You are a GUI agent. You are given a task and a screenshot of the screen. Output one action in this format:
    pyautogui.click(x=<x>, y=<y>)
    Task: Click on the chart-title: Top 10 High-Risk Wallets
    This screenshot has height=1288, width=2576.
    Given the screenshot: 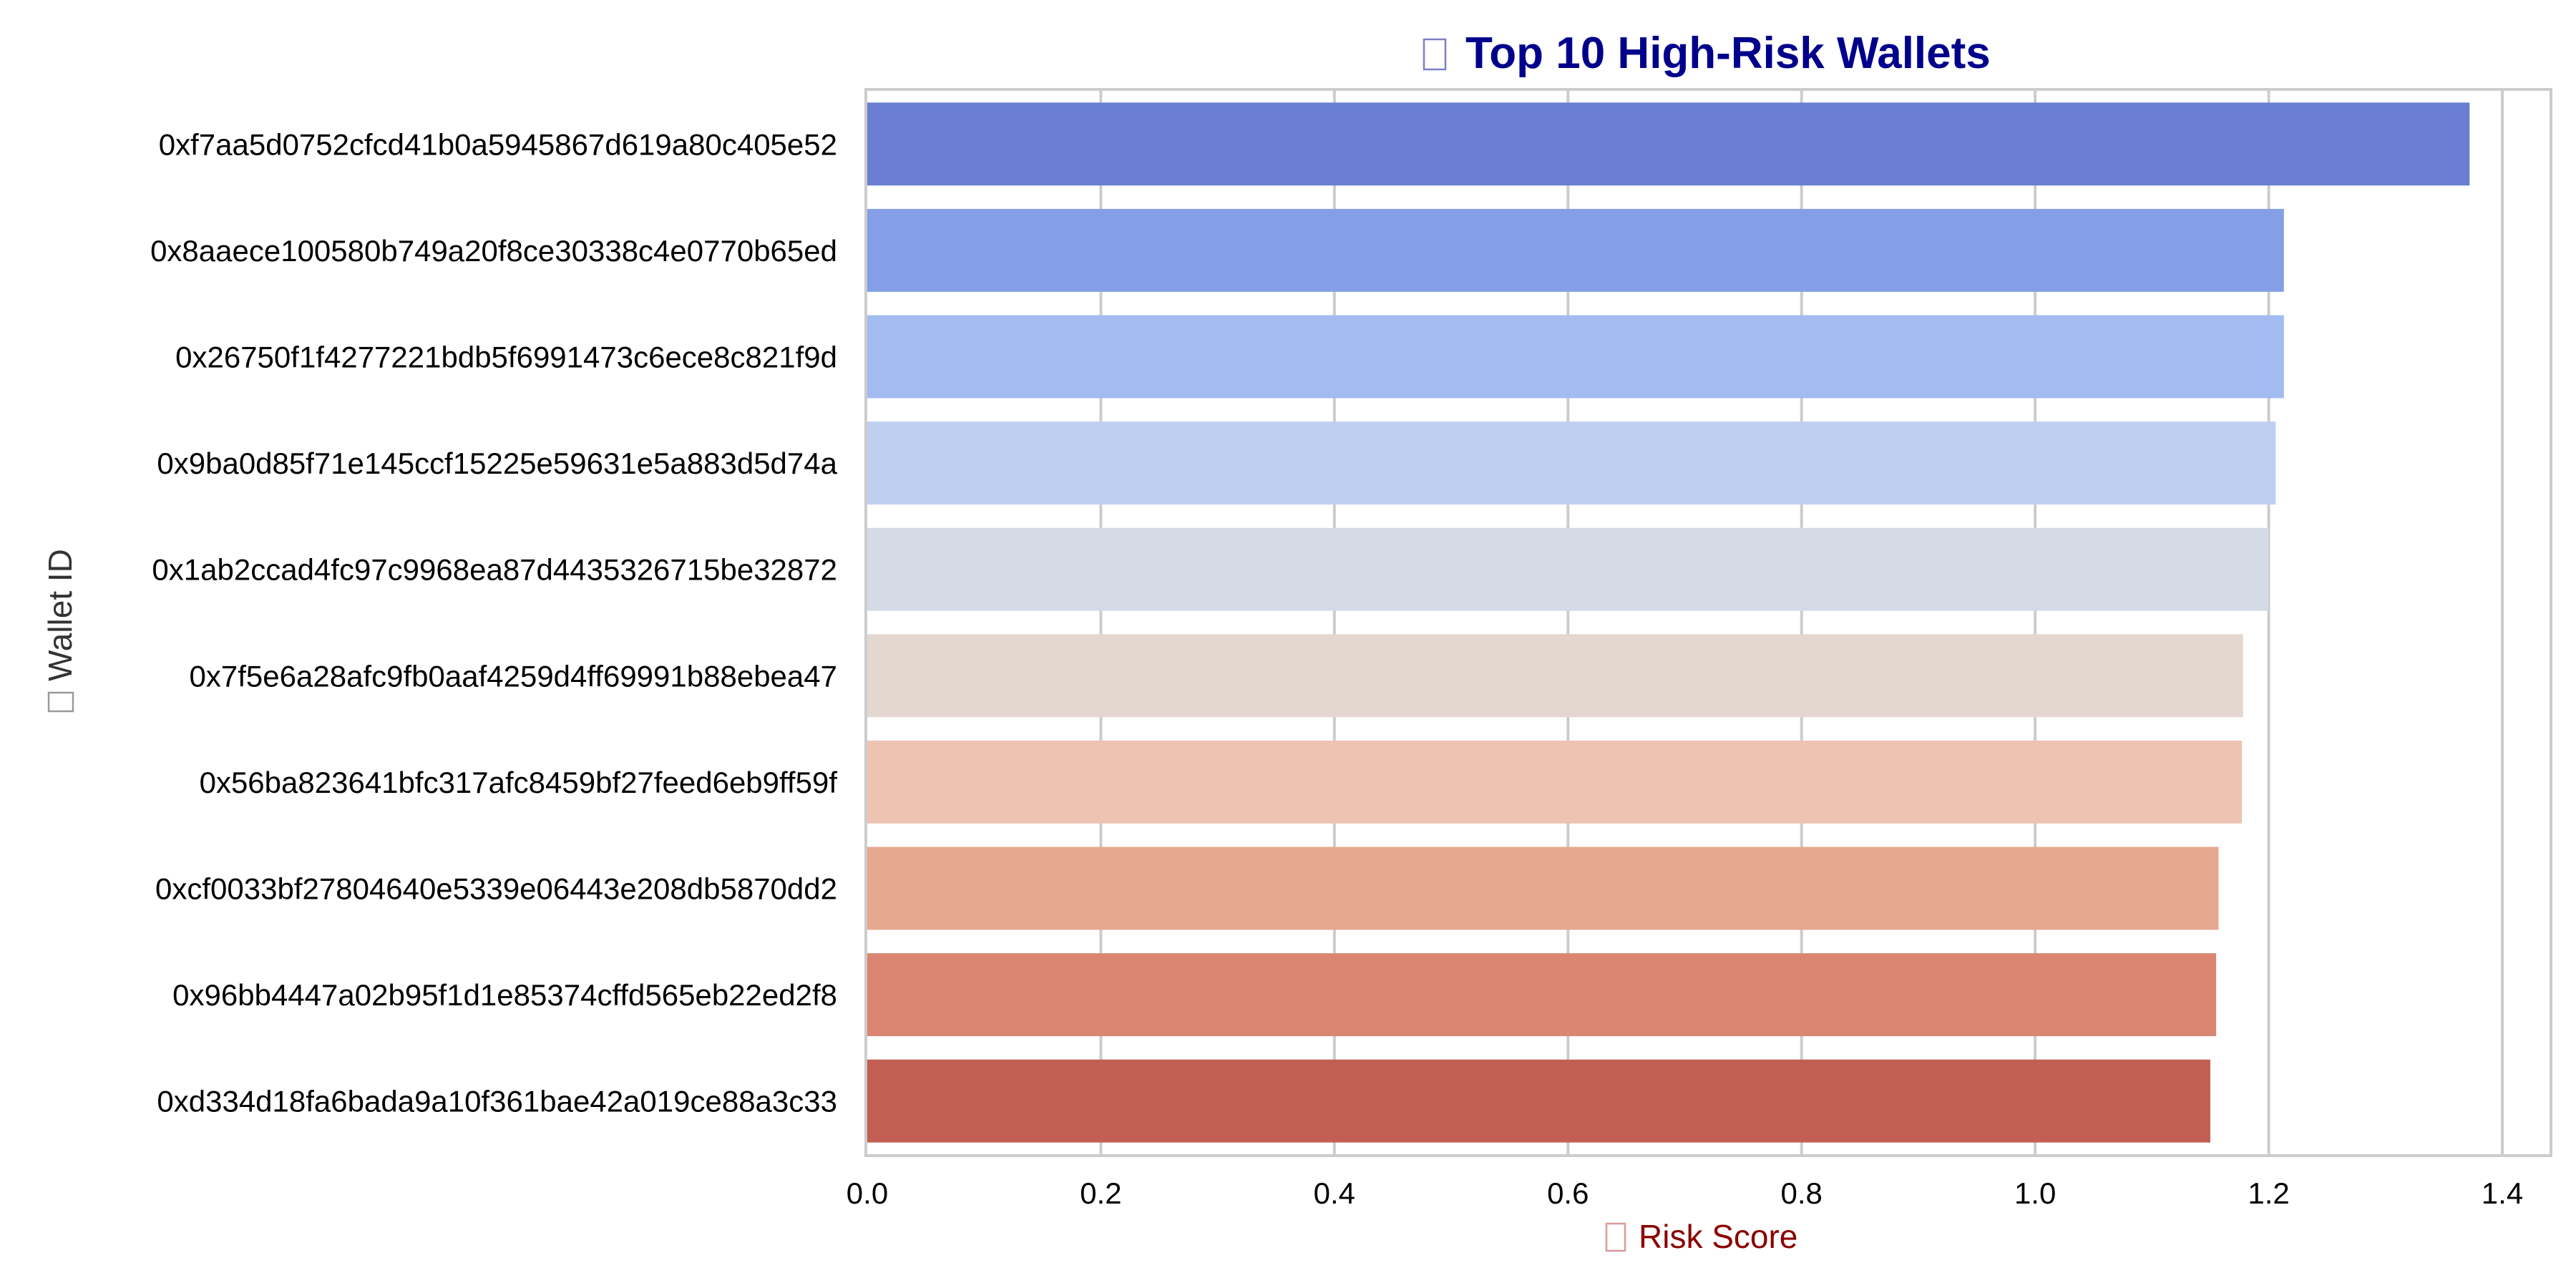 What is the action you would take?
    pyautogui.click(x=1728, y=53)
    